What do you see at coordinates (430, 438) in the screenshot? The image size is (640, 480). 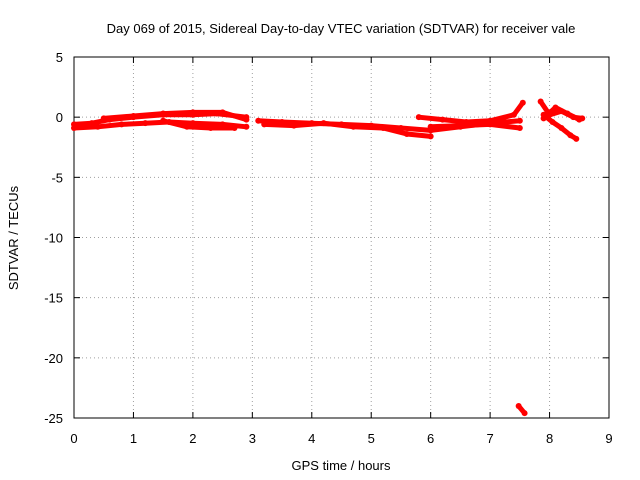 I see `x-tick-label: 6` at bounding box center [430, 438].